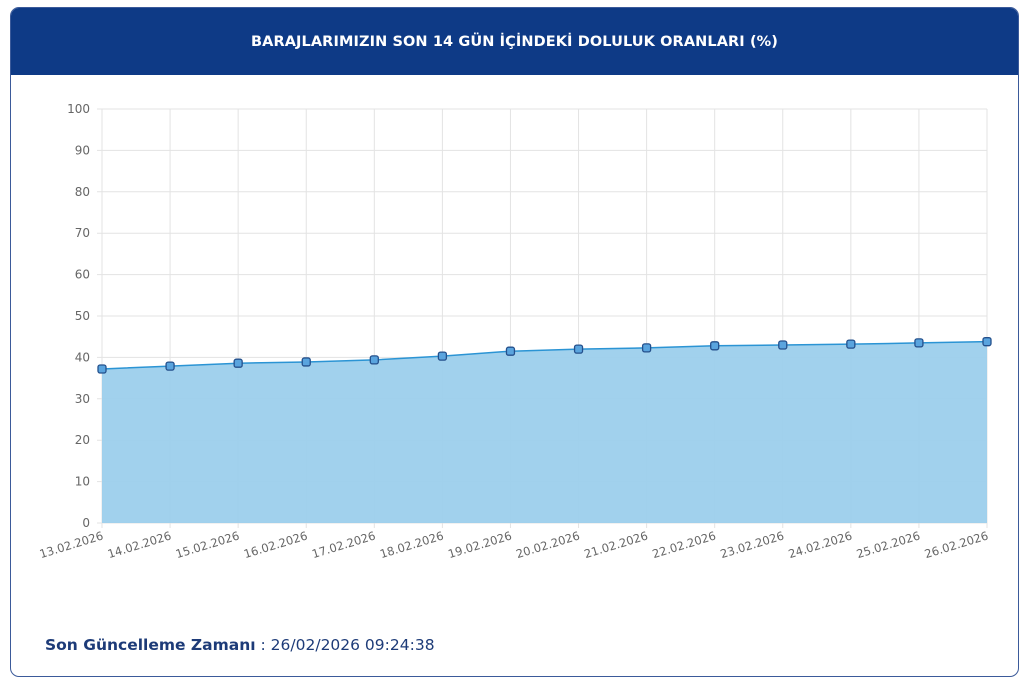 The image size is (1024, 681). What do you see at coordinates (82, 192) in the screenshot?
I see `y-tick-label: 80` at bounding box center [82, 192].